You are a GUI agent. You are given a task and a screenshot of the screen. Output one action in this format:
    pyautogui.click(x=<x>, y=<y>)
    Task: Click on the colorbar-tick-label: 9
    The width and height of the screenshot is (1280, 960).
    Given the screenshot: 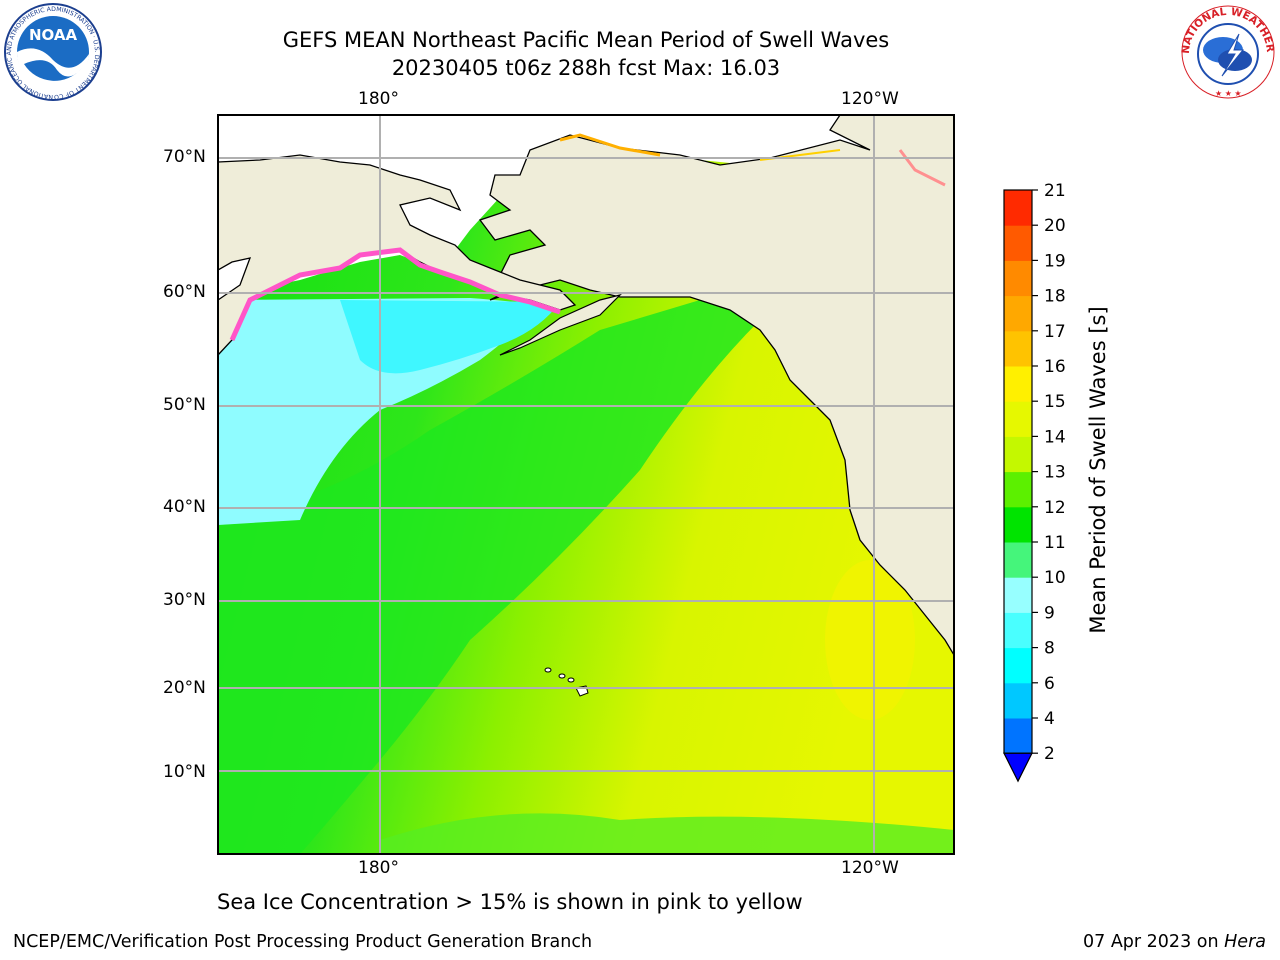 What is the action you would take?
    pyautogui.click(x=1049, y=613)
    